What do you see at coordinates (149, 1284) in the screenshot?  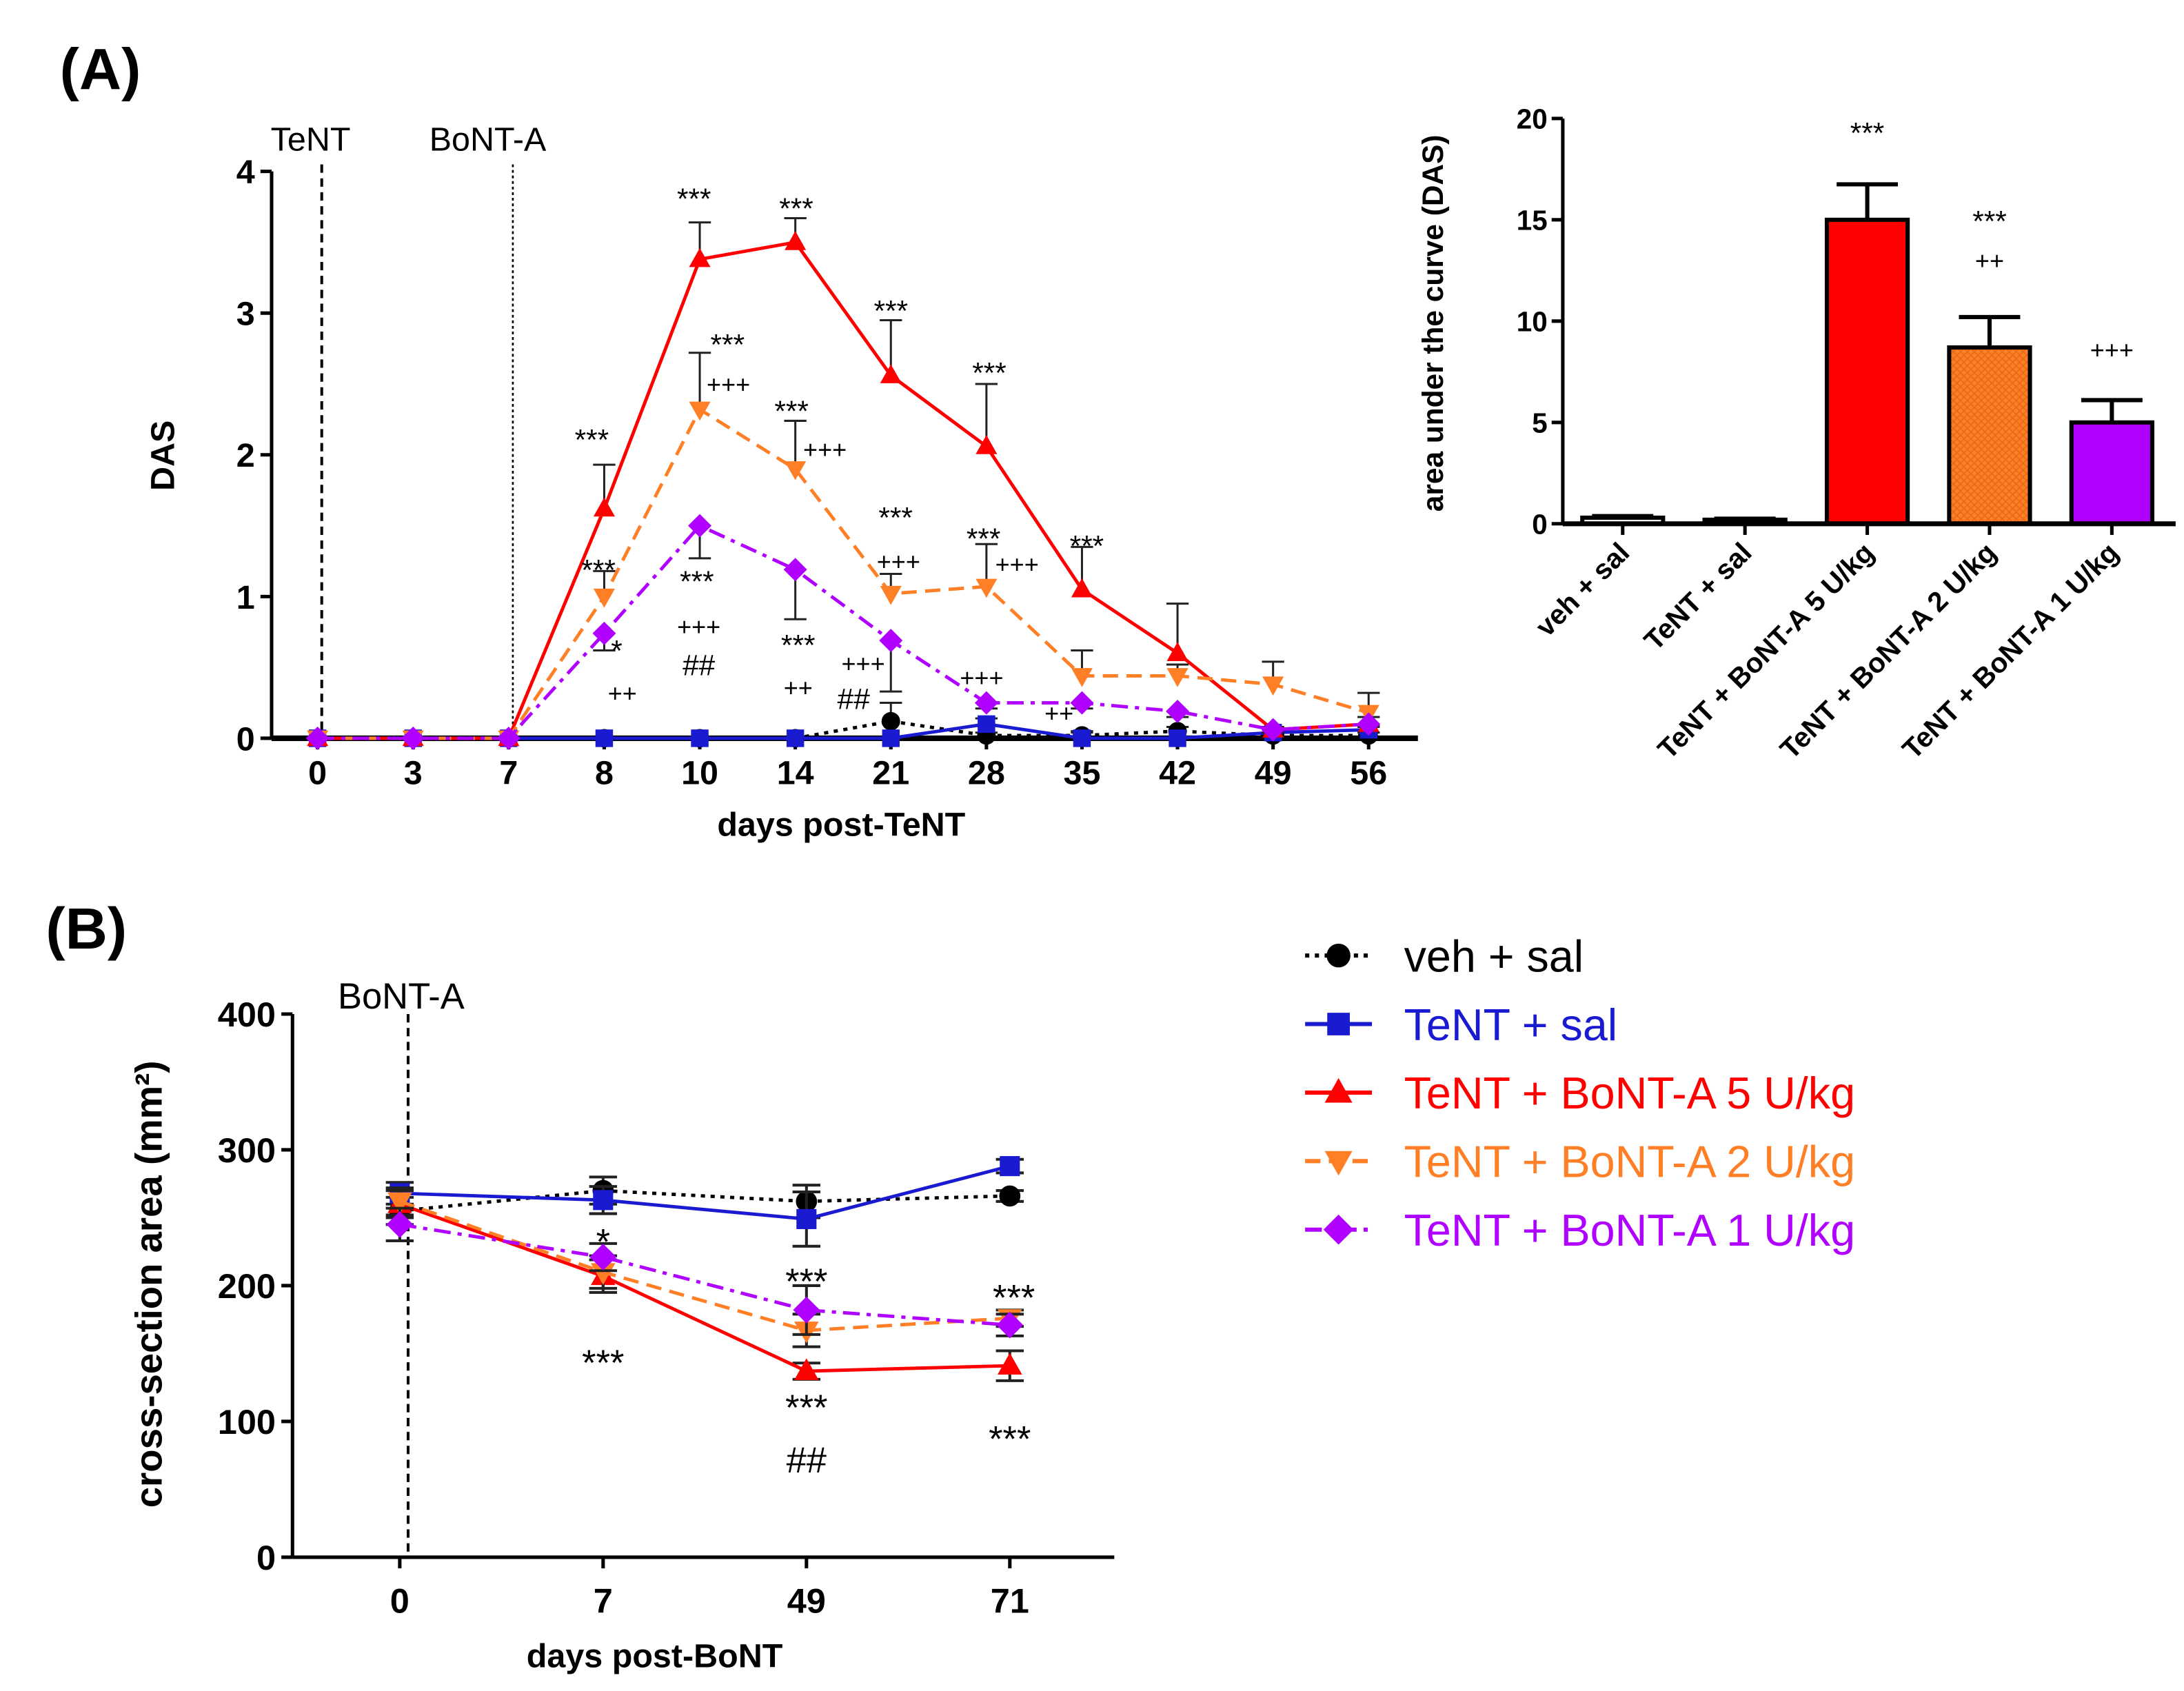 I see `y-axis-title: cross-section area (mm²)` at bounding box center [149, 1284].